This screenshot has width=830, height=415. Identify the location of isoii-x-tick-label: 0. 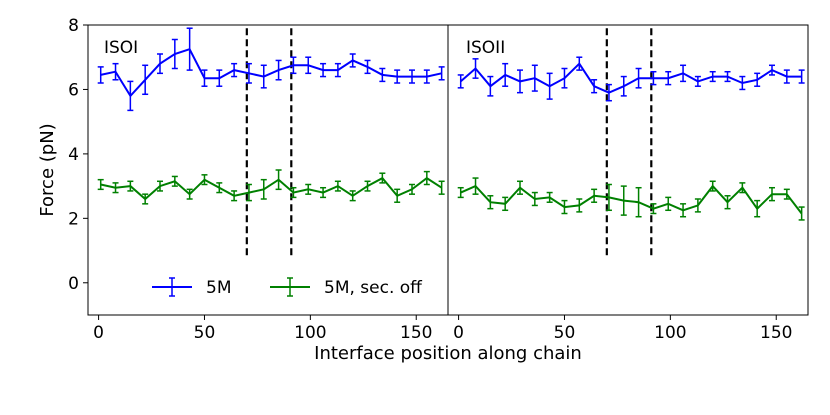
(458, 333).